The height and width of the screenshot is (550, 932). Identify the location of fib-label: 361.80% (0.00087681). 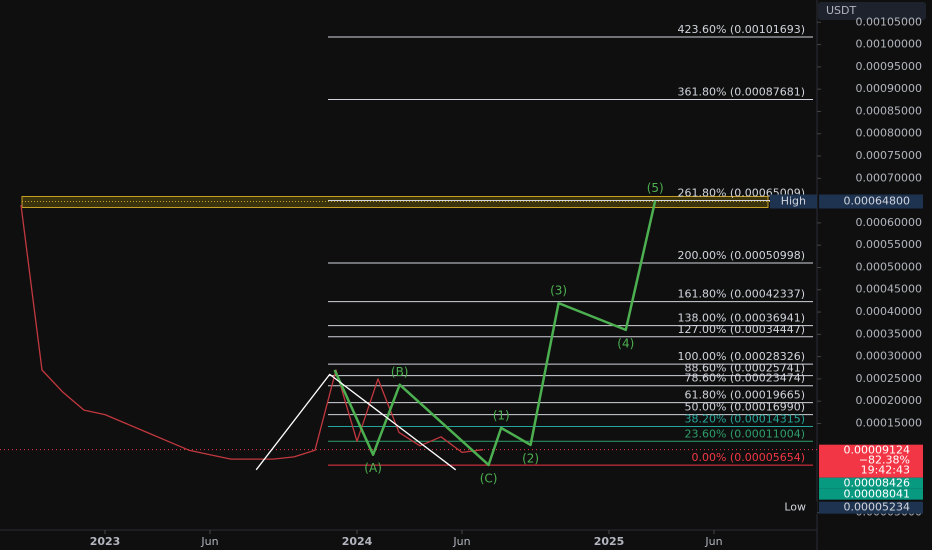
(741, 91).